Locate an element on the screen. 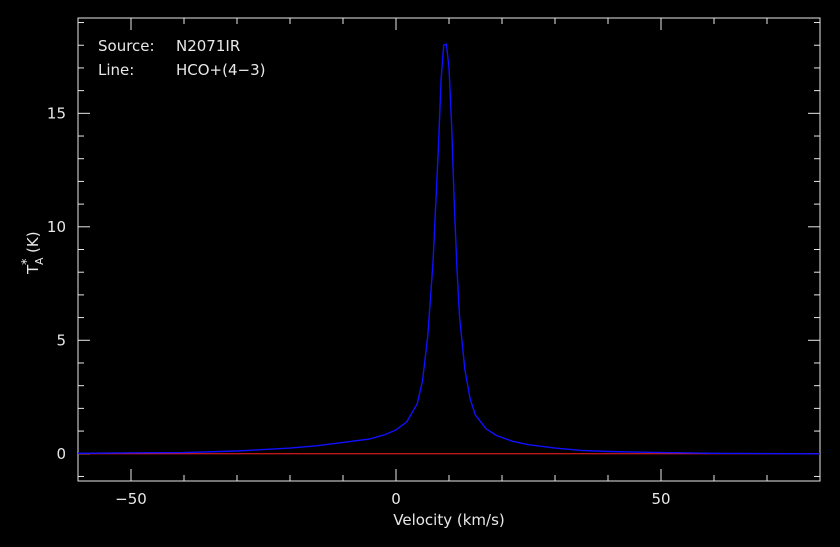 This screenshot has height=547, width=840. x-tick-label: 0 is located at coordinates (396, 499).